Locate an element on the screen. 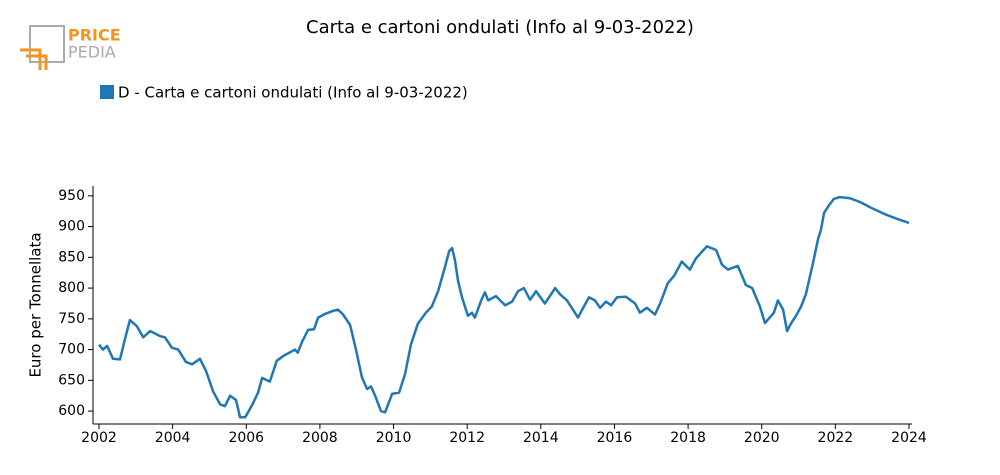  x-tick-label: 2002 is located at coordinates (99, 438).